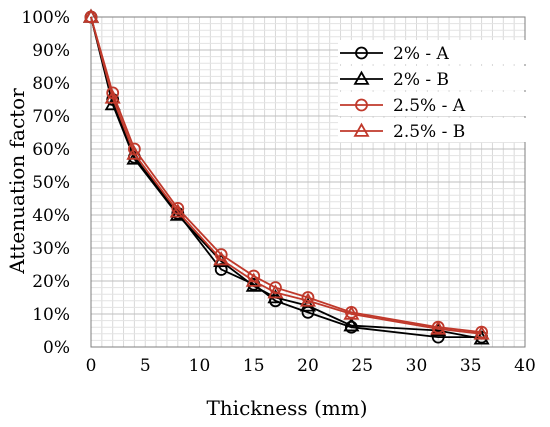  What do you see at coordinates (200, 366) in the screenshot?
I see `x-tick-label: 10` at bounding box center [200, 366].